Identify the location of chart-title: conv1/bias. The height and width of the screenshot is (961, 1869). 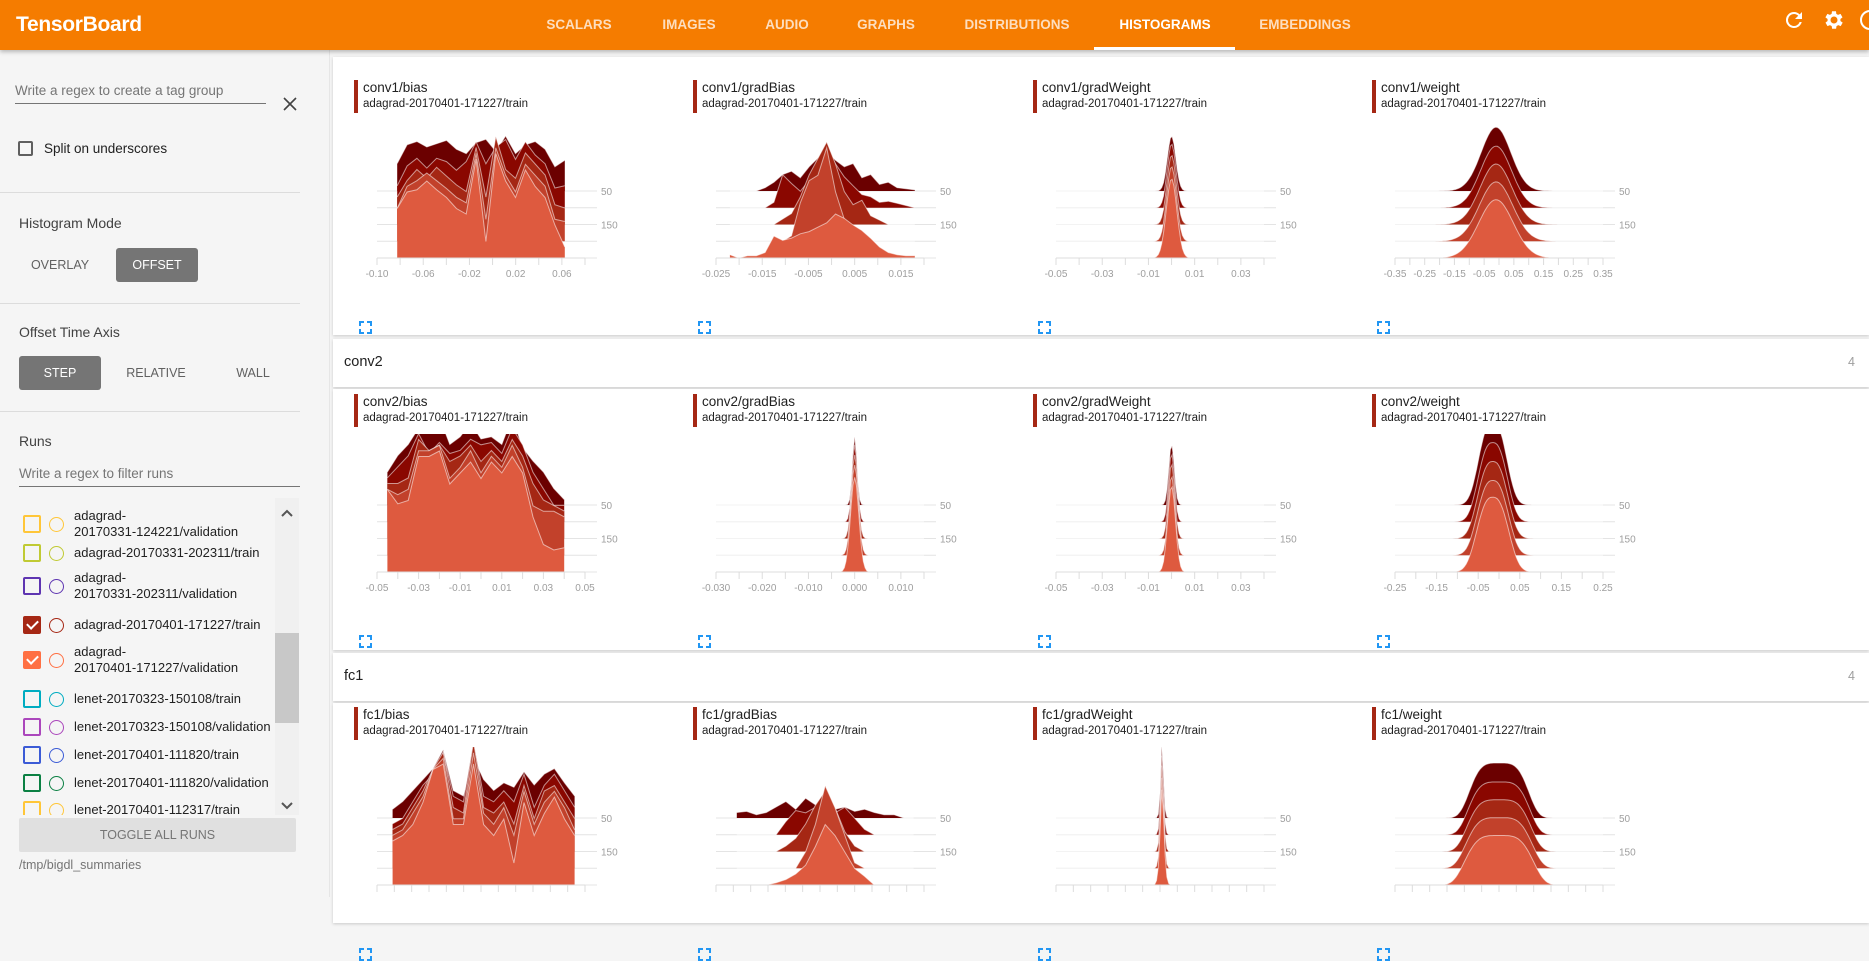
(395, 87).